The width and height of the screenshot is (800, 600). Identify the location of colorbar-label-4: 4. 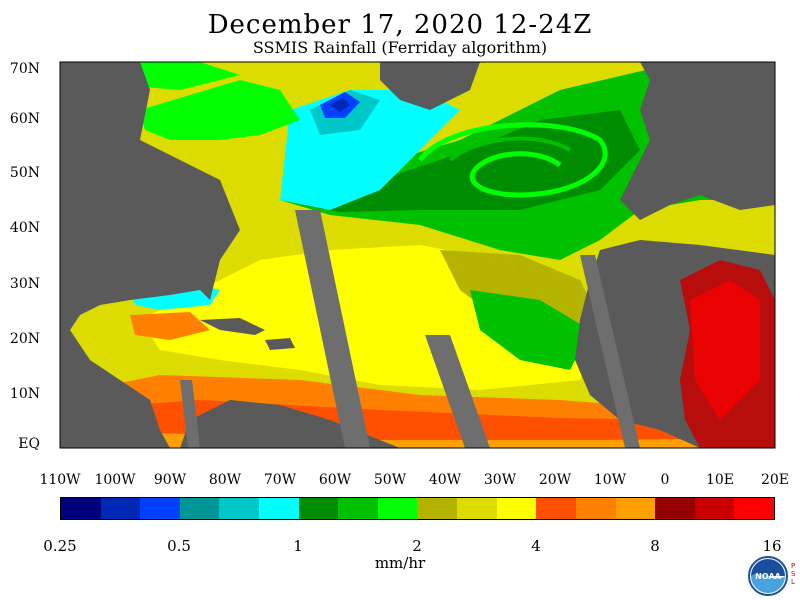
(536, 546).